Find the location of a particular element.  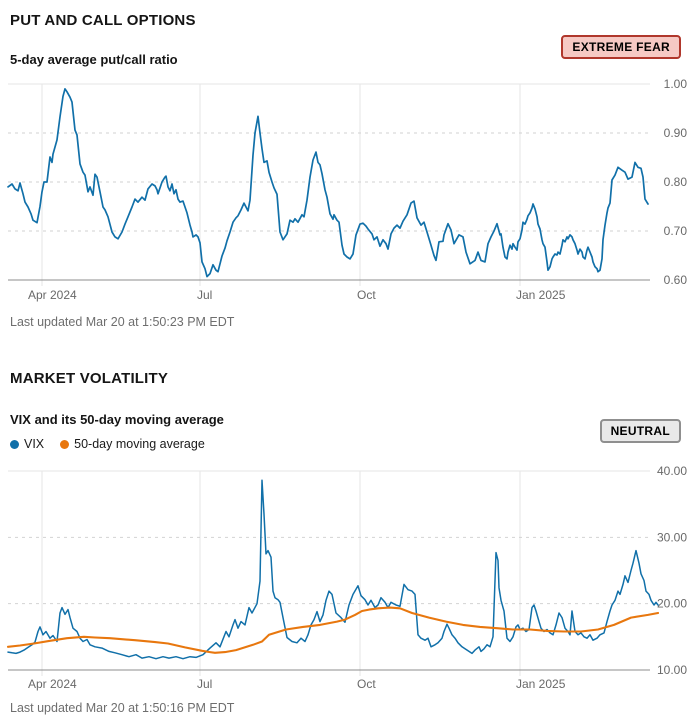

chart-legend: VIX 50-day moving average is located at coordinates (350, 444).